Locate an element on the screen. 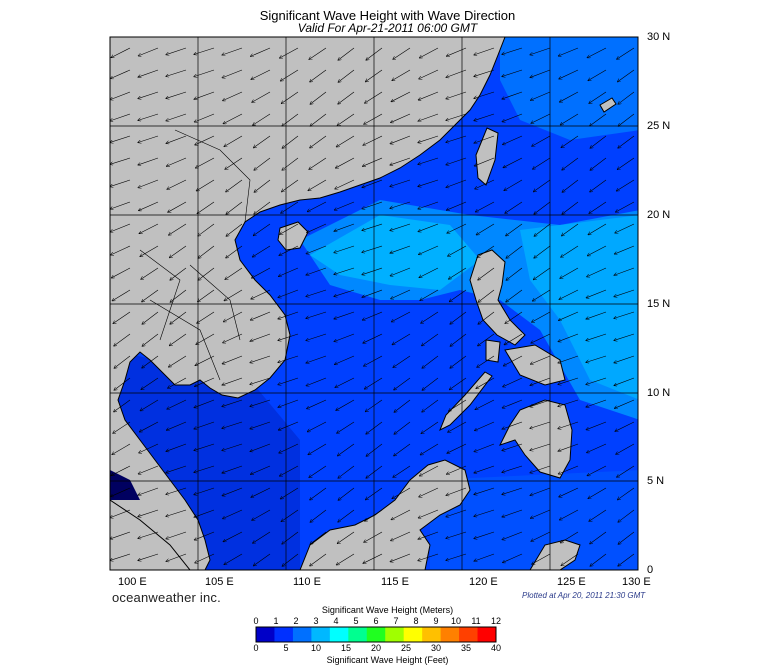  colorbar is located at coordinates (376, 634).